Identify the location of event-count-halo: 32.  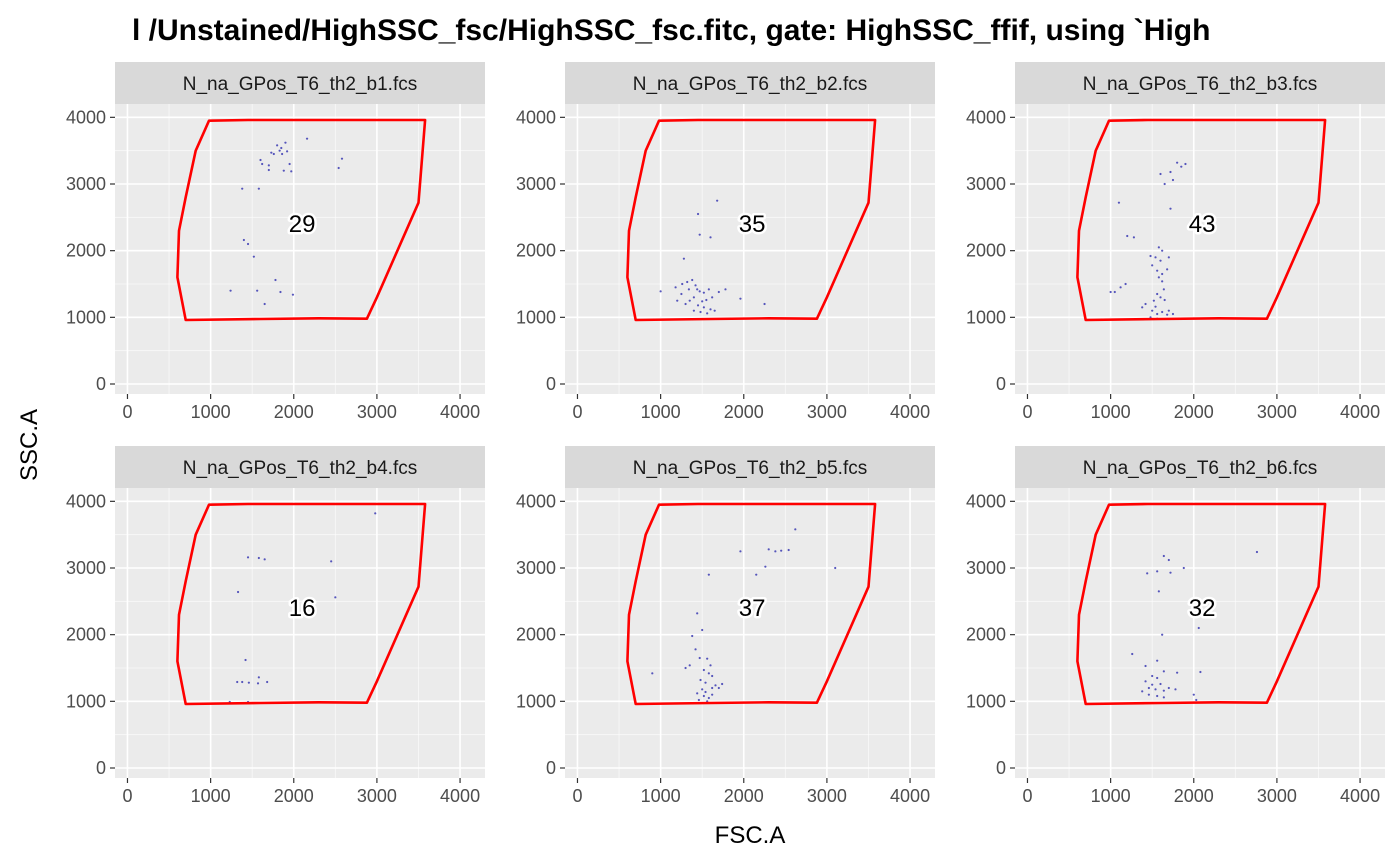
(1202, 608).